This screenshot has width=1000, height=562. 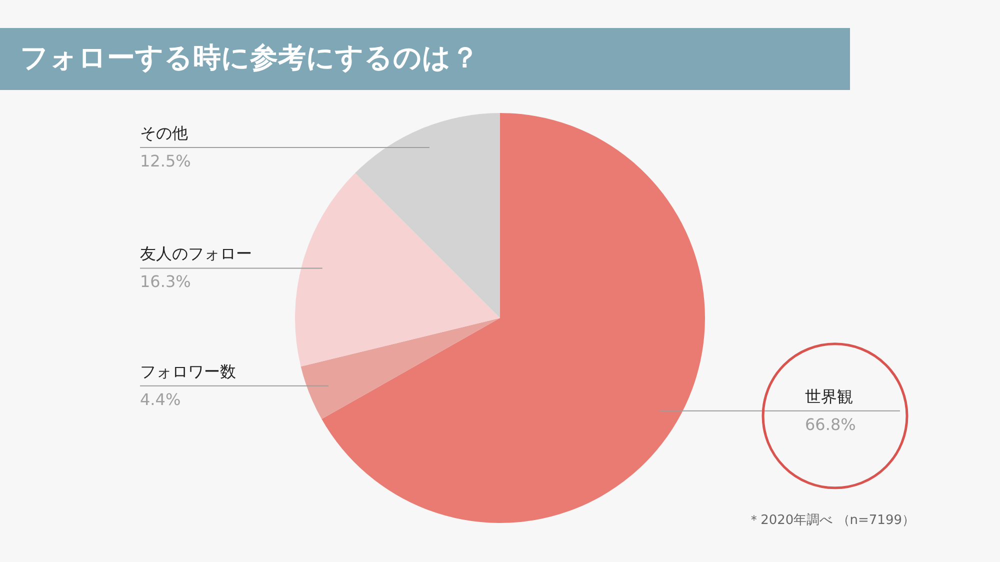 I want to click on slice-label: フォロワー数, so click(x=188, y=371).